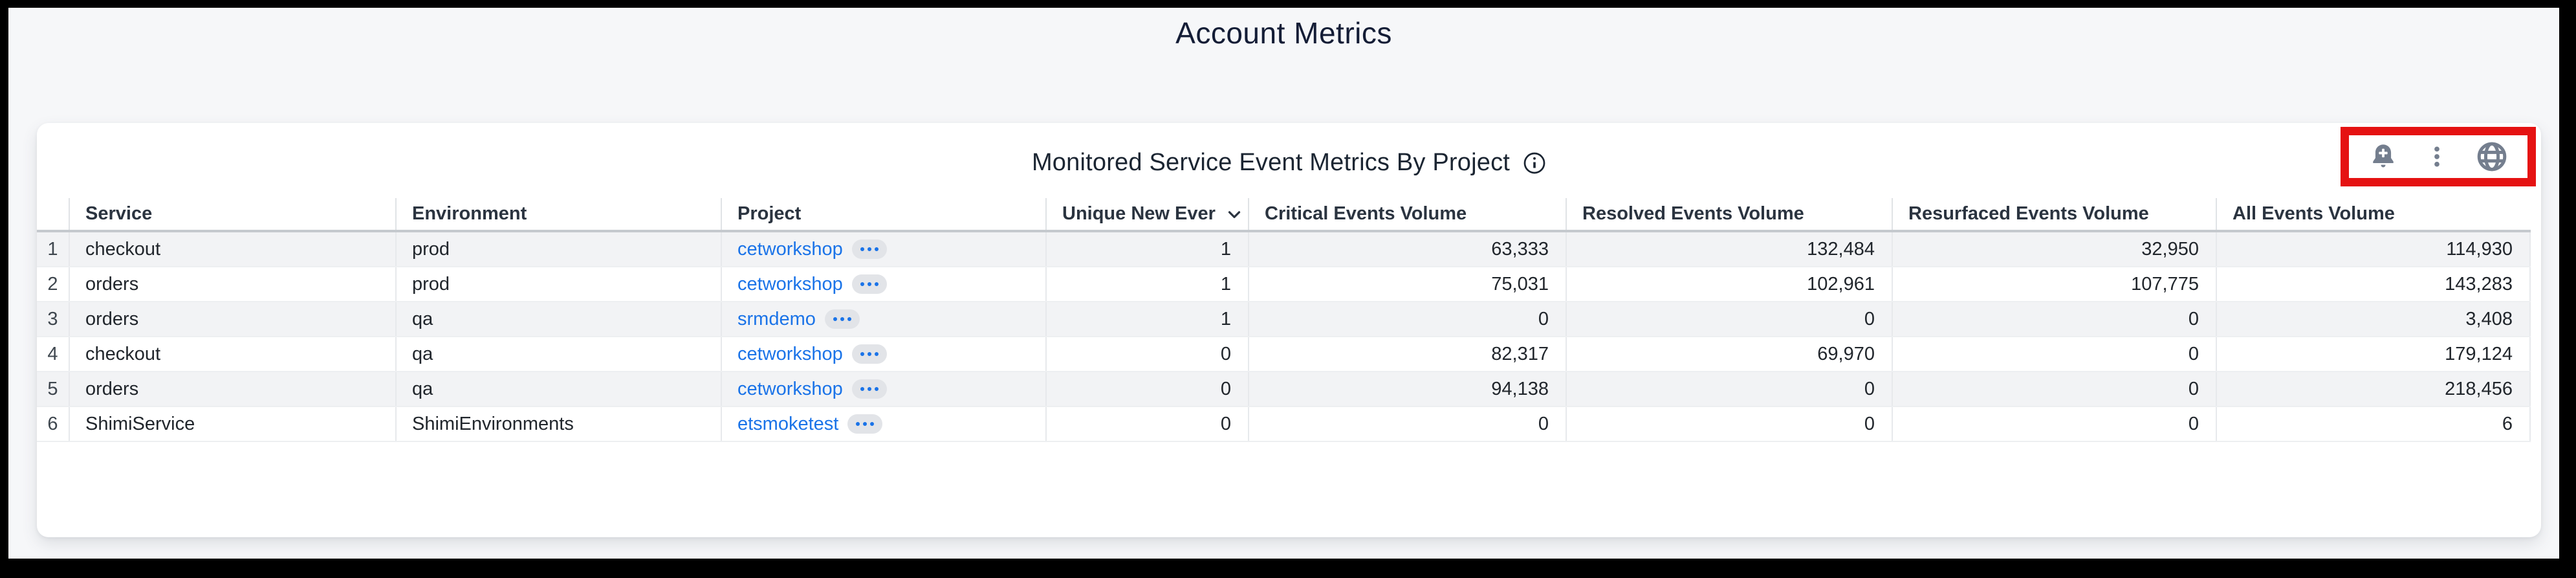 This screenshot has height=578, width=2576. What do you see at coordinates (2373, 424) in the screenshot?
I see `cell-all-events: 6` at bounding box center [2373, 424].